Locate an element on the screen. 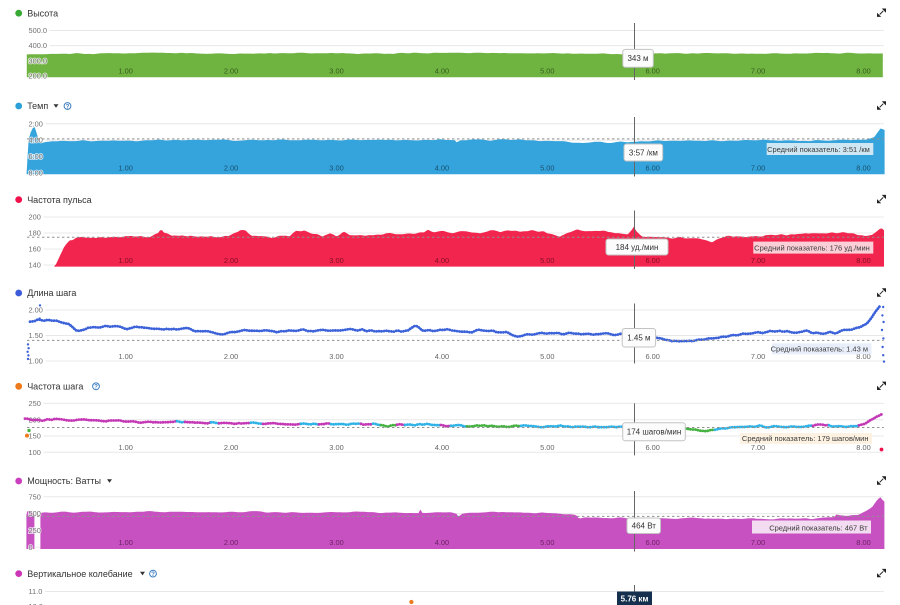  svg-text: 200 is located at coordinates (35, 217).